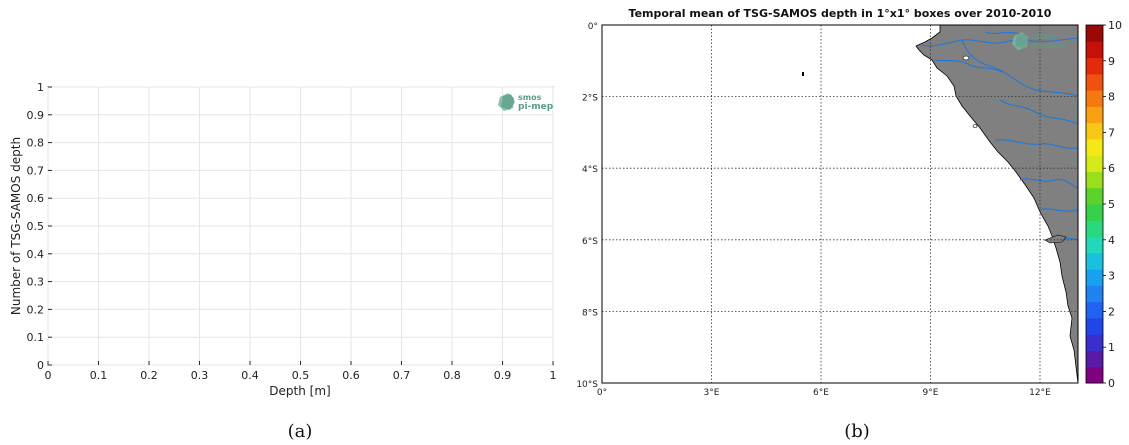 The image size is (1129, 445). Describe the element at coordinates (16, 226) in the screenshot. I see `histogram-y-axis-label: Number of TSG-SAMOS depth` at that location.